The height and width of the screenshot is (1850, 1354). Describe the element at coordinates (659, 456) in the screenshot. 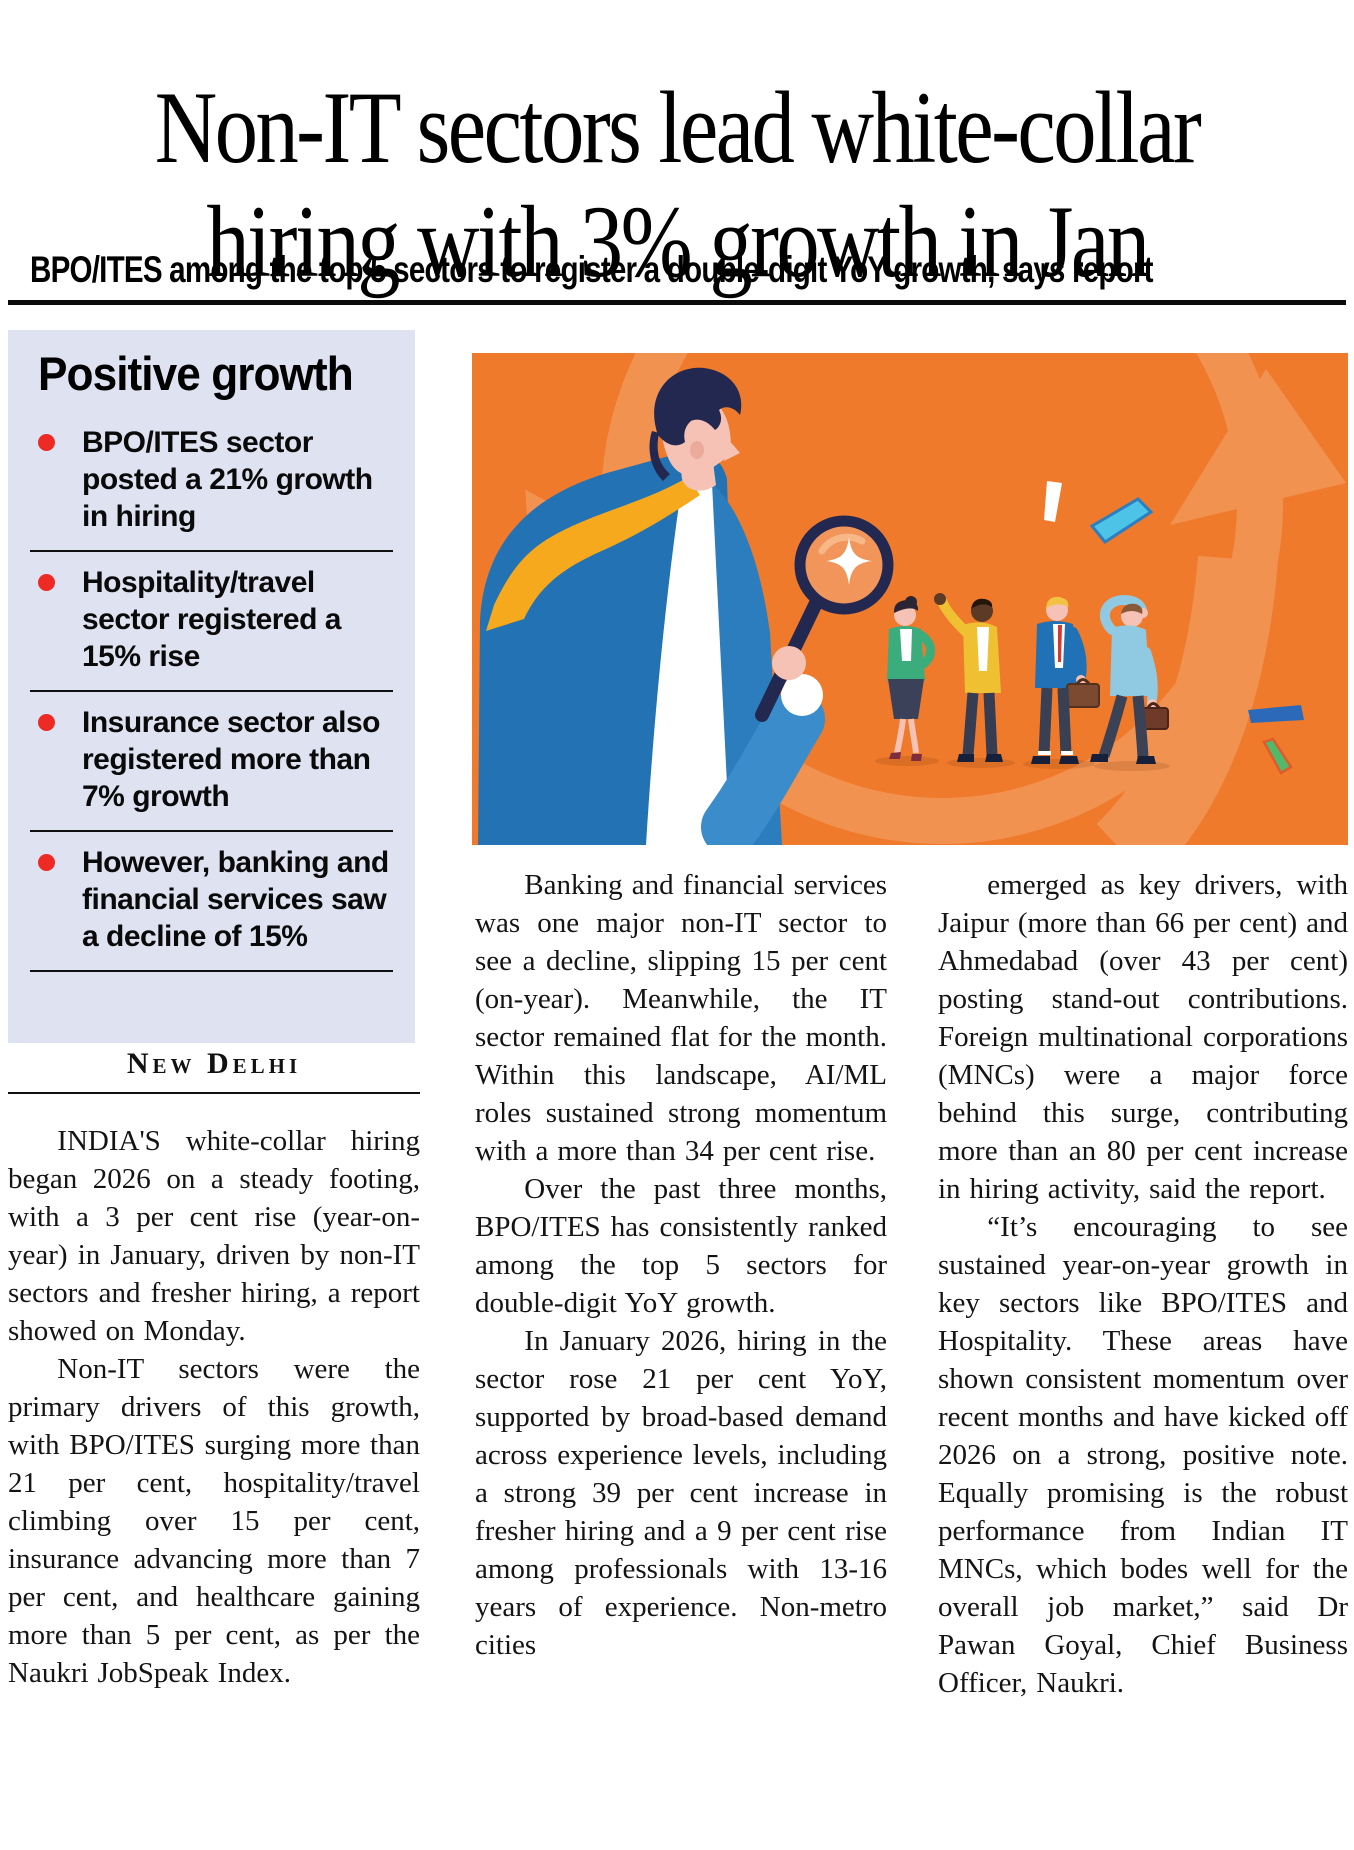

I see `hair-back` at that location.